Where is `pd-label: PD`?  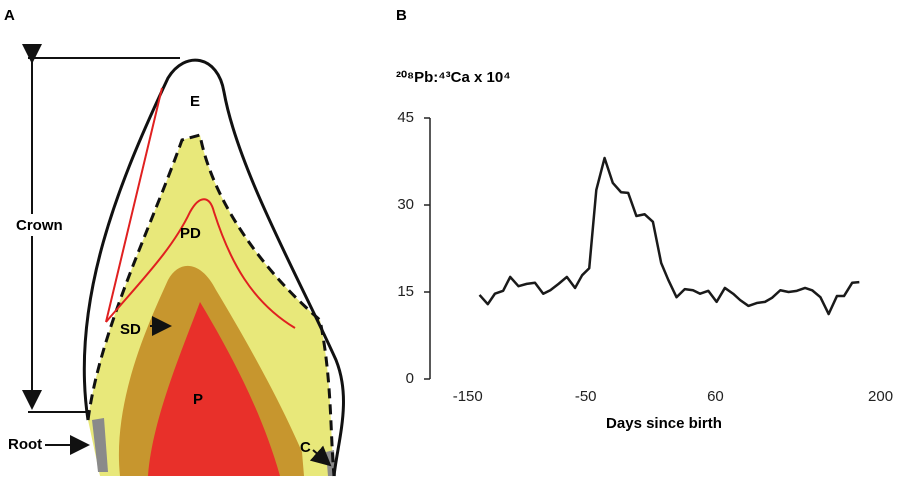
pd-label: PD is located at coordinates (190, 233).